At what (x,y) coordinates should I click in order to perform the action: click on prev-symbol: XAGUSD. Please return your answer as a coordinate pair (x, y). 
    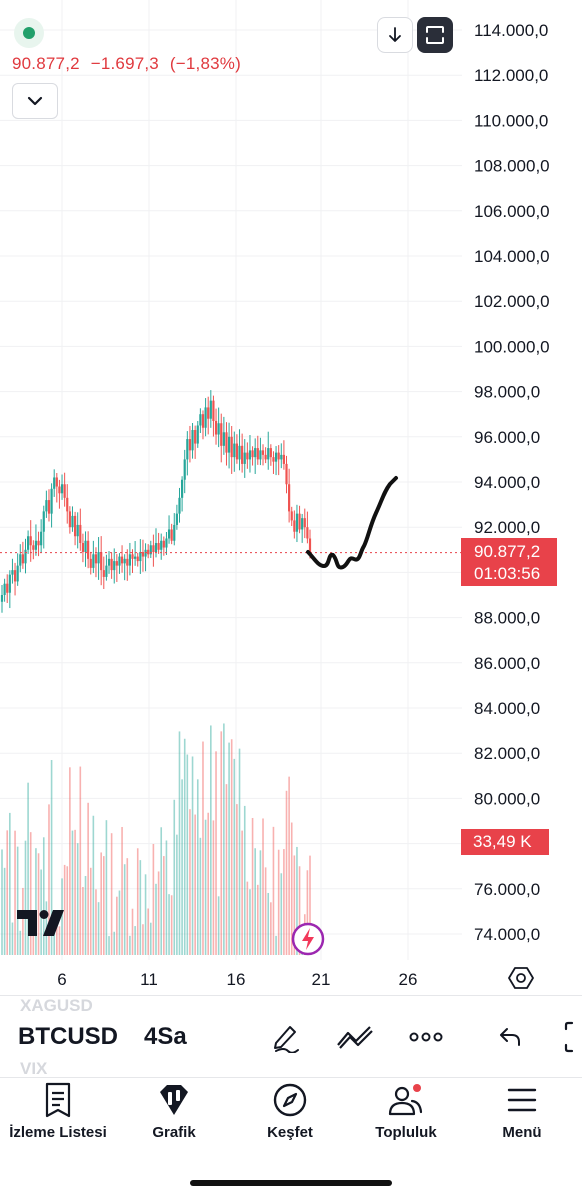
    Looking at the image, I should click on (56, 1005).